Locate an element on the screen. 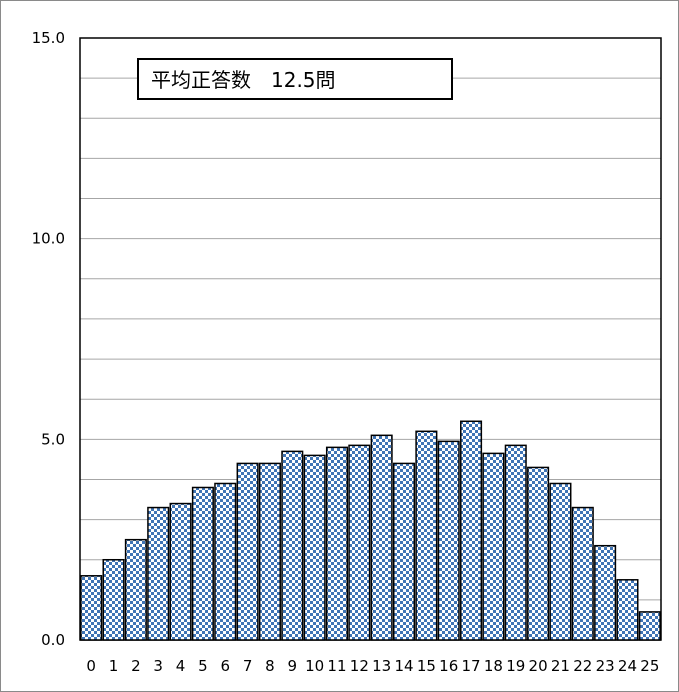 This screenshot has height=692, width=679. x-tick-label: 16 is located at coordinates (448, 666).